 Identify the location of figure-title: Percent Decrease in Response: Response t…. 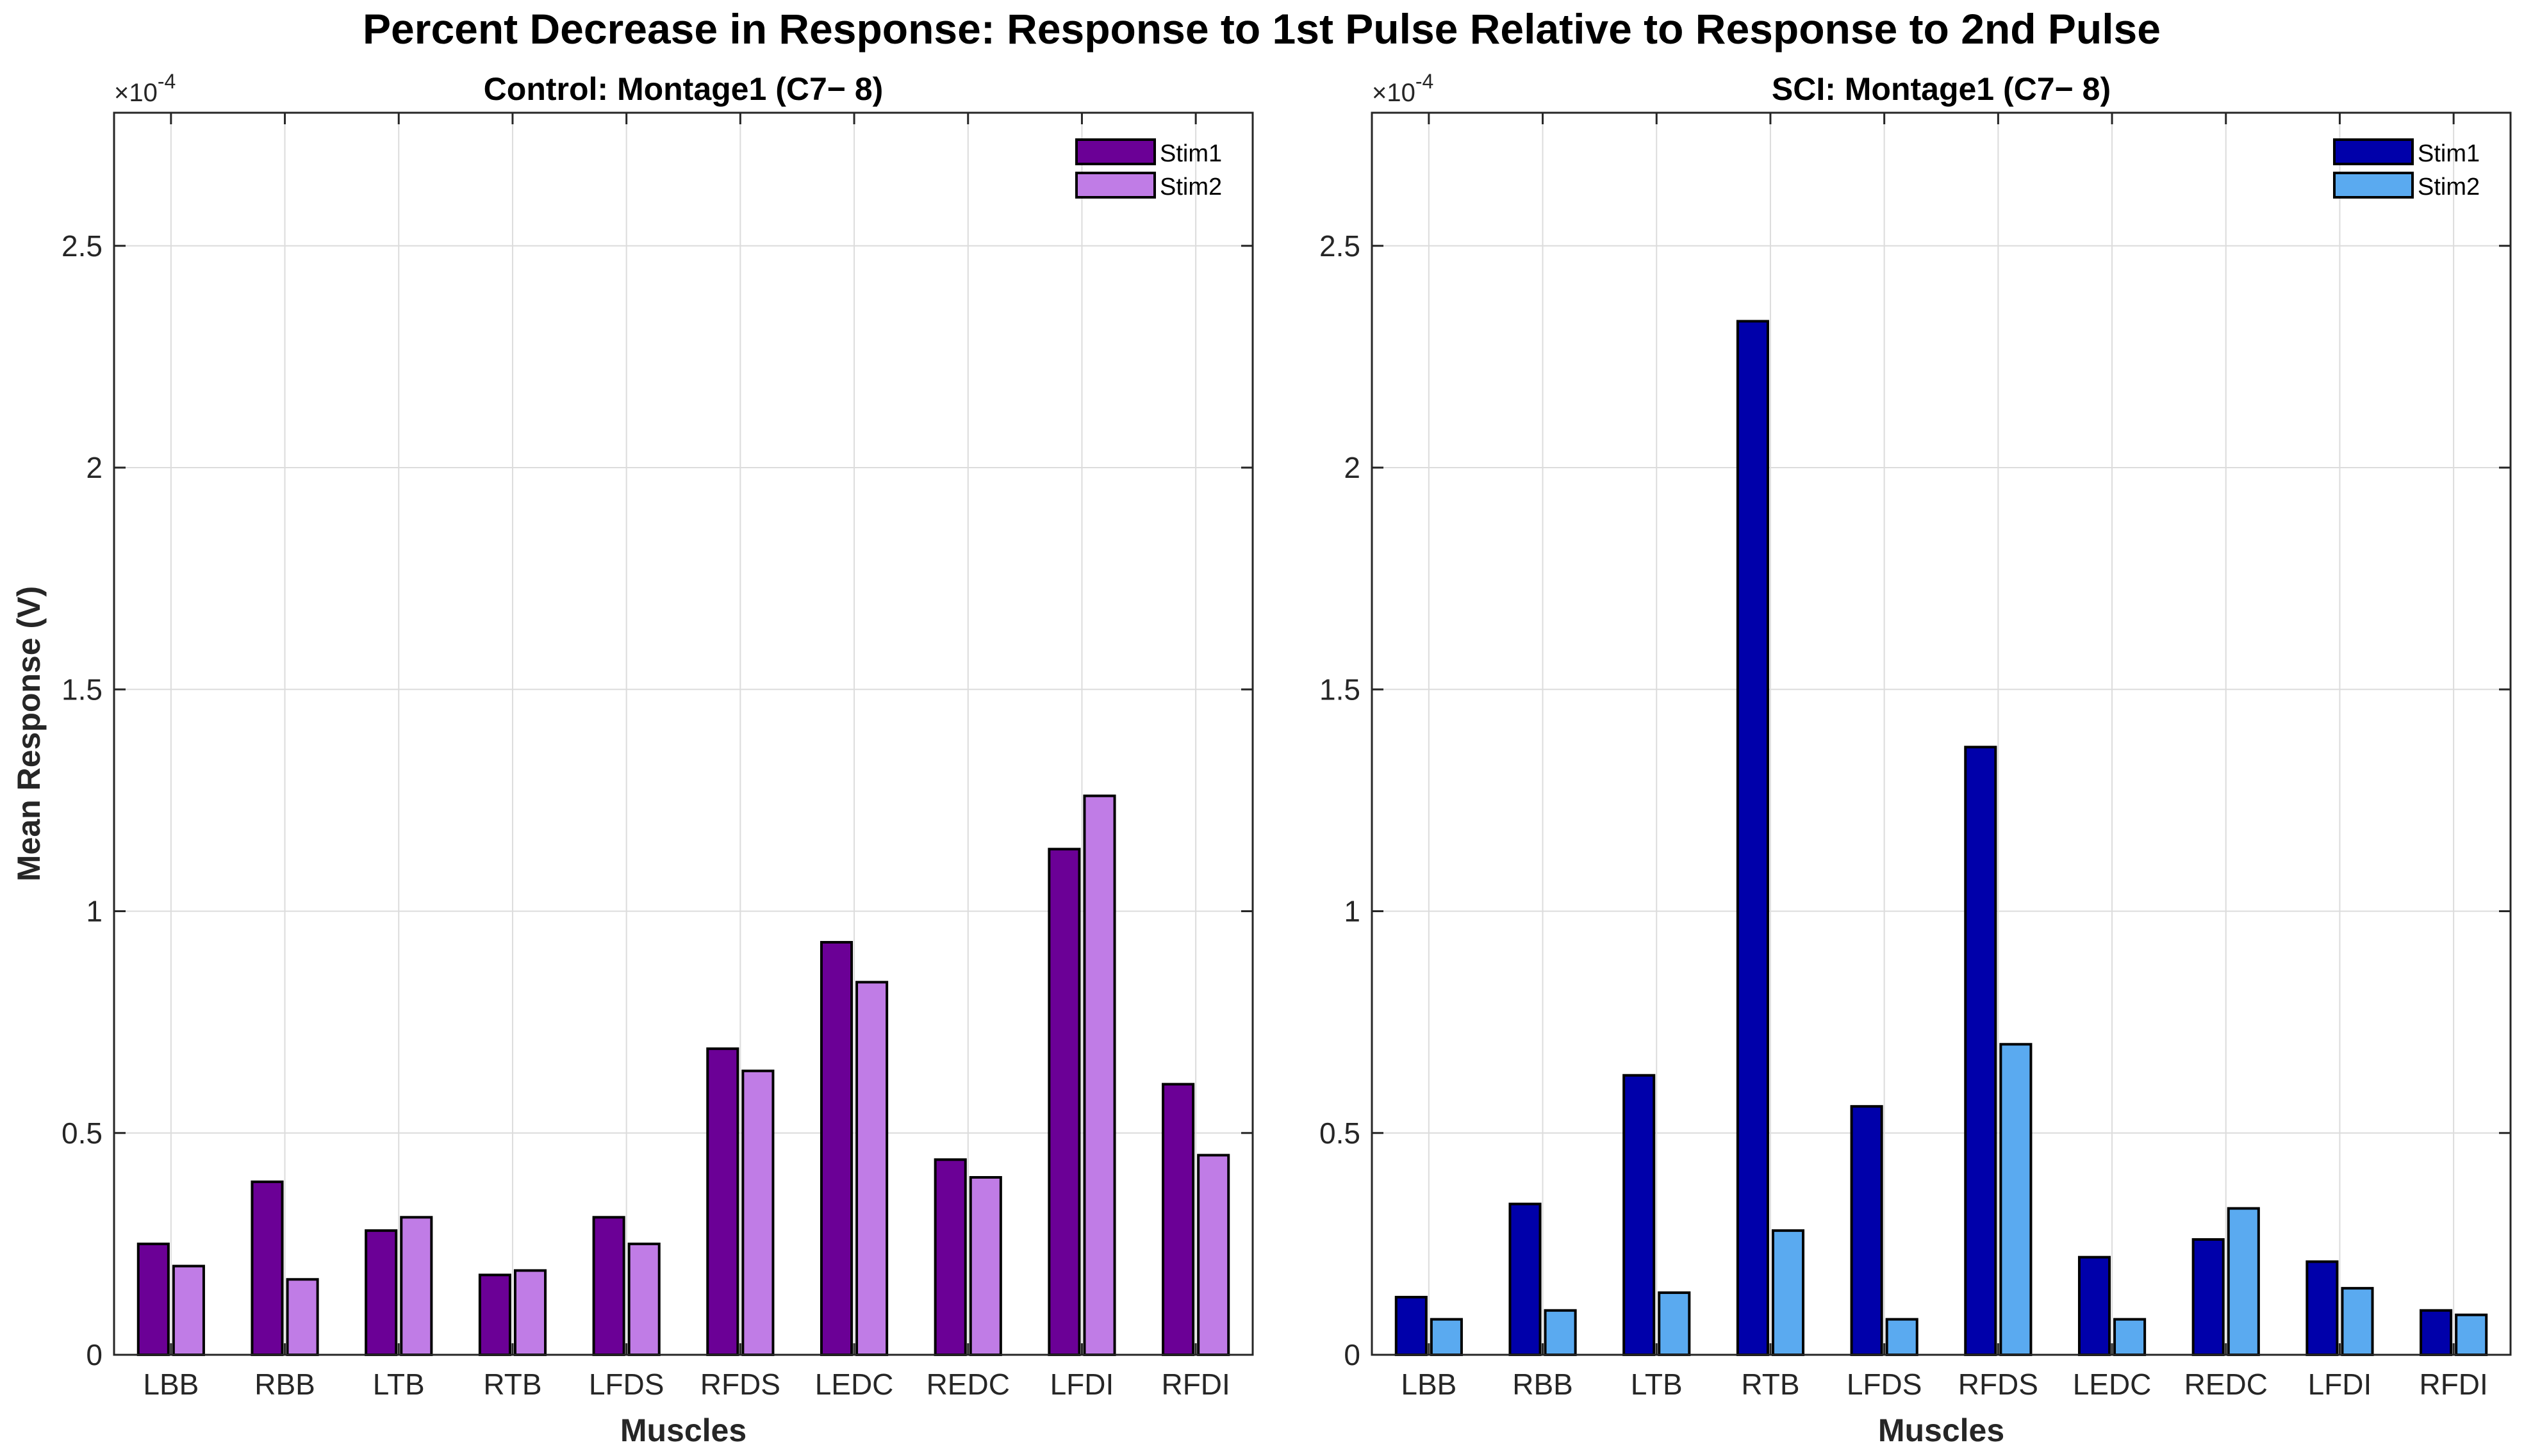
(1262, 29).